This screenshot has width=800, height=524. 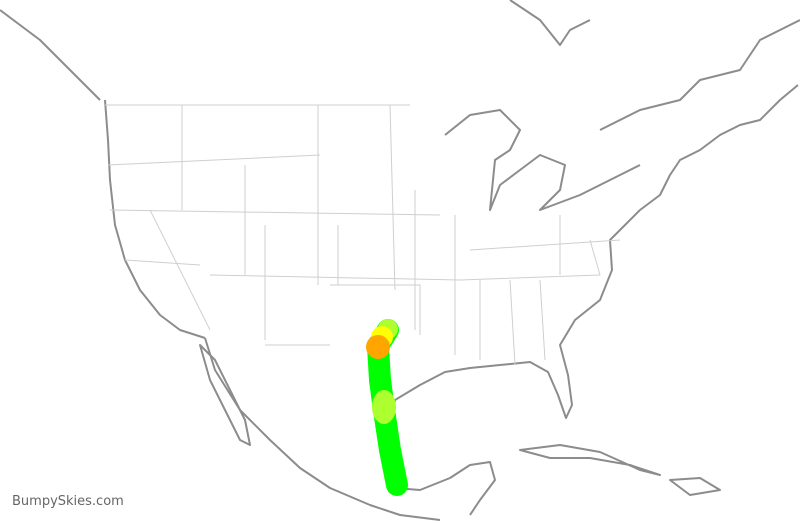 I want to click on mexico-pacific-coast, so click(x=322, y=429).